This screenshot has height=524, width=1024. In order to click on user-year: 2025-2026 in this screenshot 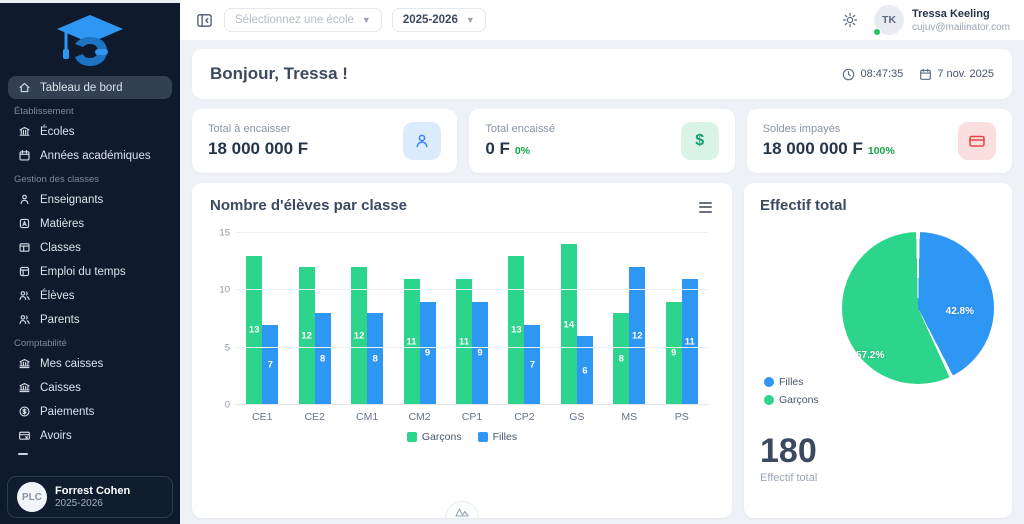, I will do `click(79, 504)`.